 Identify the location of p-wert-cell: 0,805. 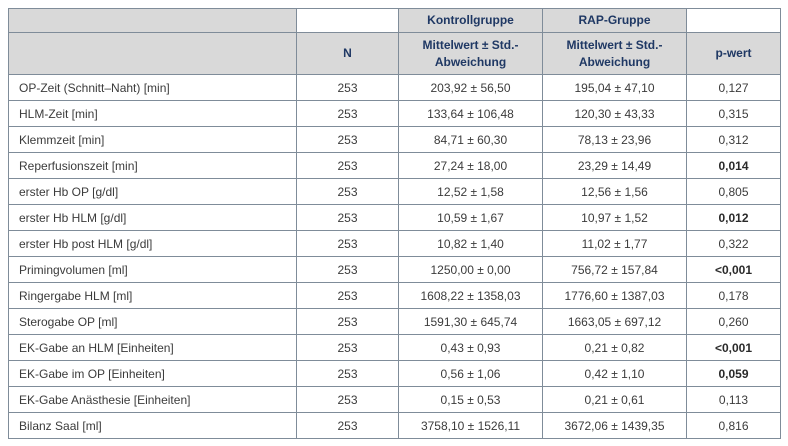
(733, 191).